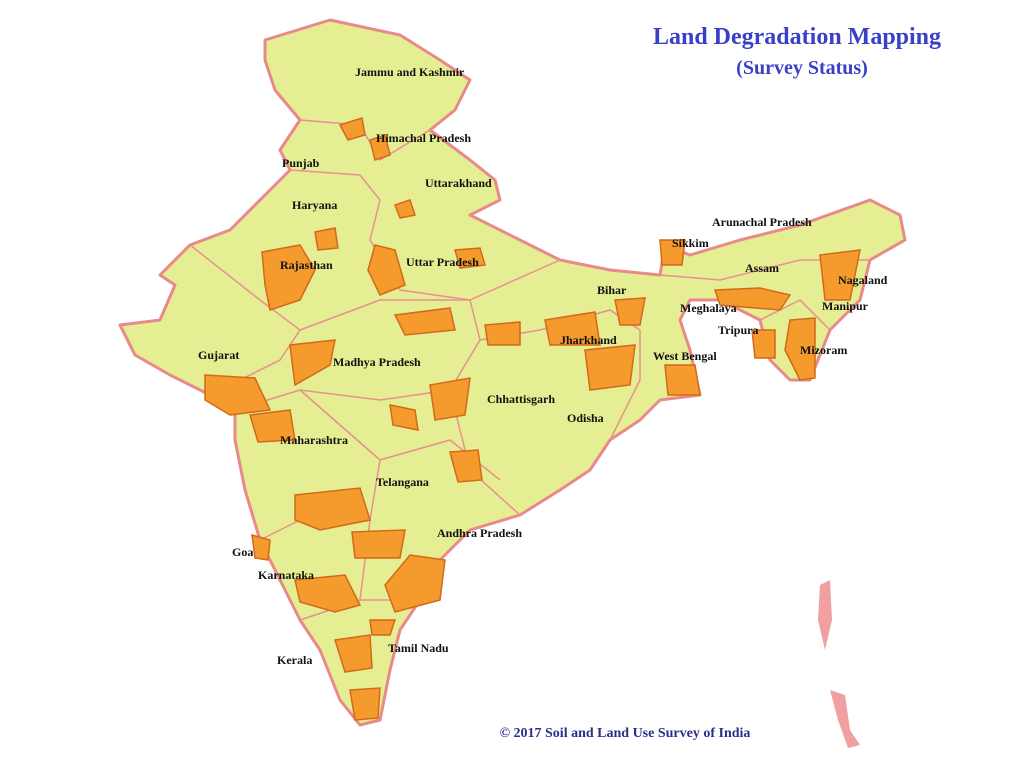 The width and height of the screenshot is (1024, 768). What do you see at coordinates (301, 163) in the screenshot?
I see `state-label: Punjab` at bounding box center [301, 163].